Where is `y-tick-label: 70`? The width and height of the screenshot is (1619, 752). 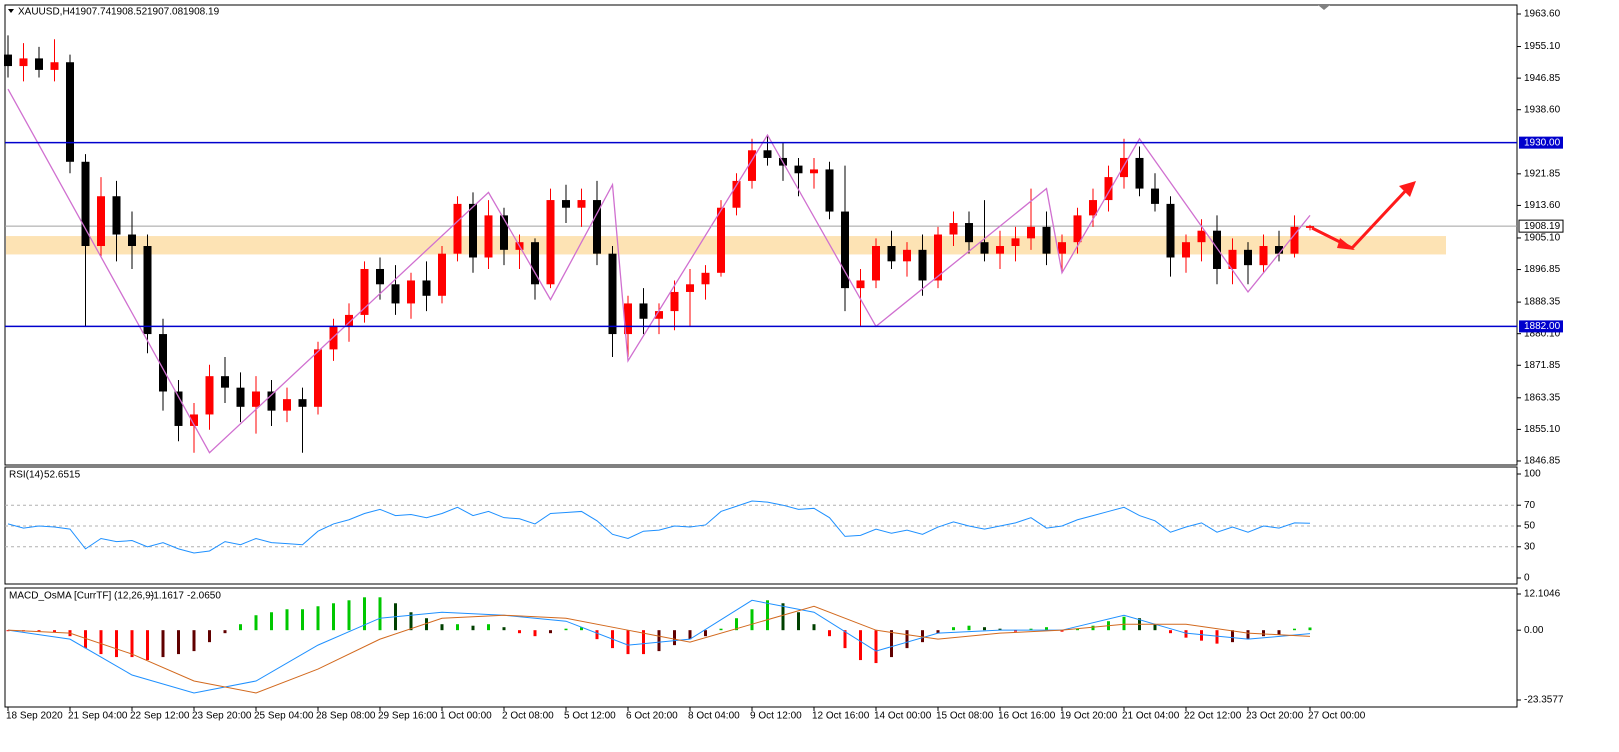 y-tick-label: 70 is located at coordinates (1530, 505).